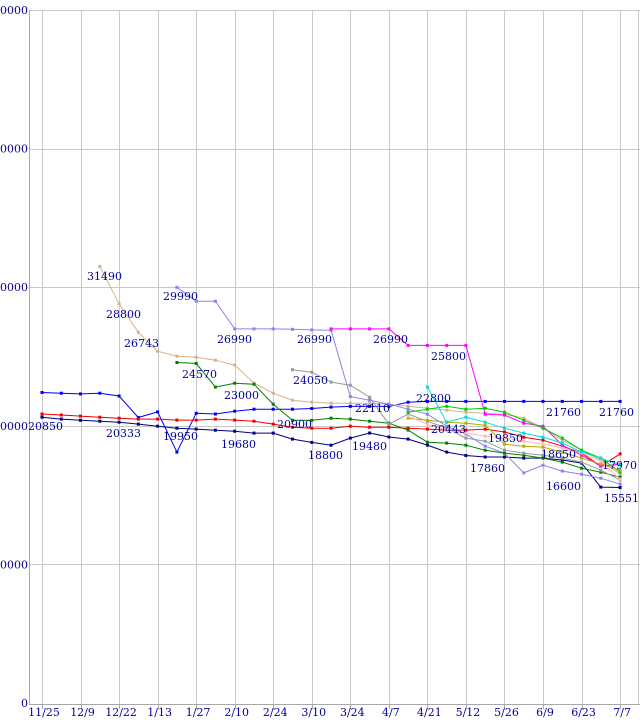  Describe the element at coordinates (313, 712) in the screenshot. I see `x-axis-date-label: 3/10` at that location.